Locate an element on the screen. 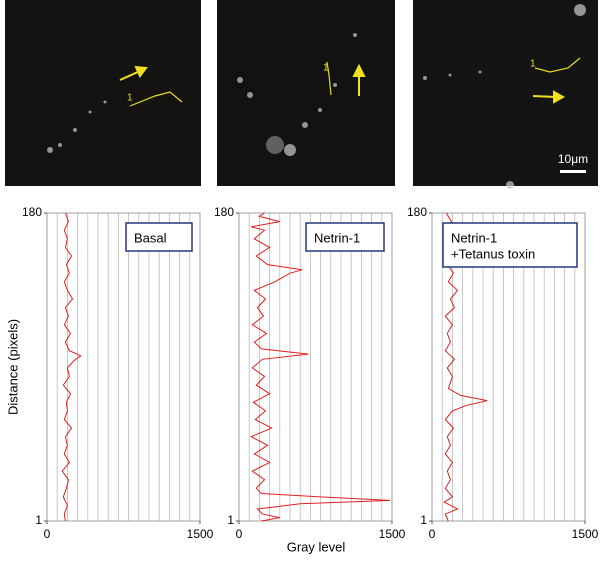 This screenshot has height=567, width=614. scale-bar-label: 10μm is located at coordinates (573, 159).